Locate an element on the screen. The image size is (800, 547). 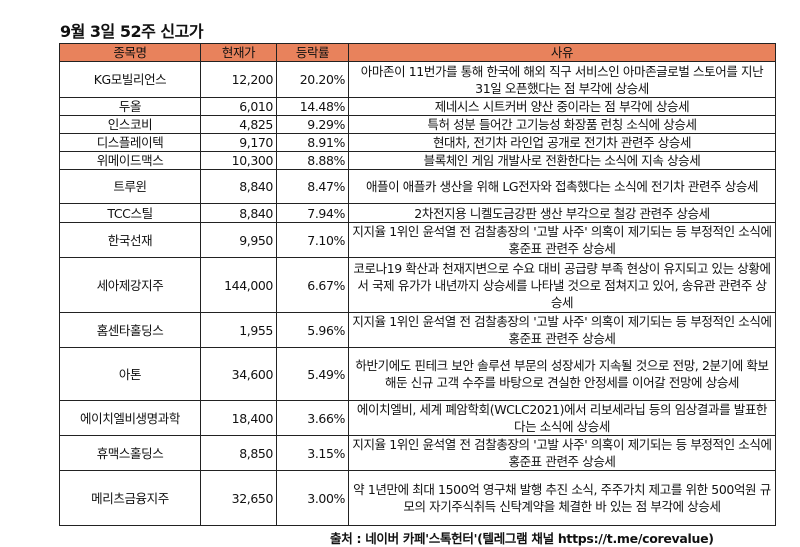
reason-text: 블록체인 게임 개발사로 전환한다는 소식에 지속 상승세 is located at coordinates (562, 160).